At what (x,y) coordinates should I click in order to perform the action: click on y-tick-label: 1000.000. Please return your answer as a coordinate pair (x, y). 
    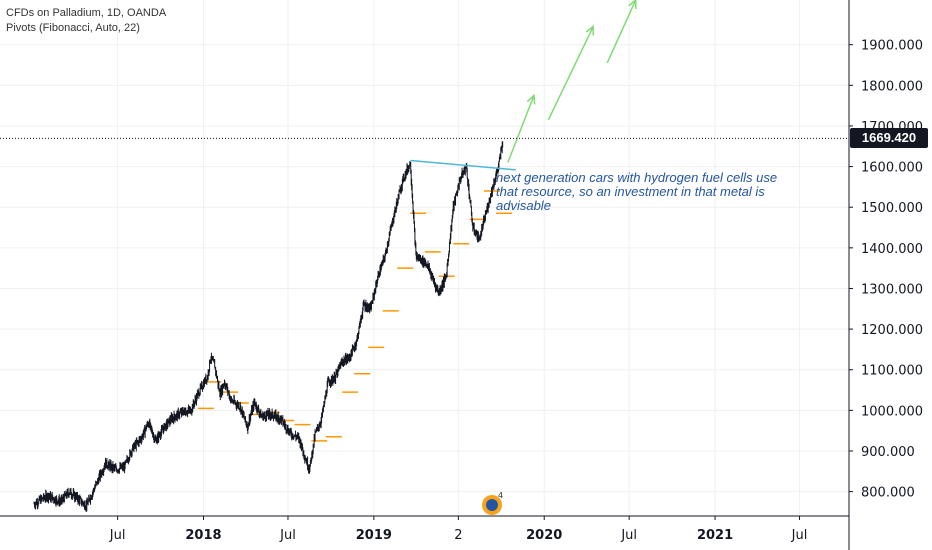
    Looking at the image, I should click on (892, 411).